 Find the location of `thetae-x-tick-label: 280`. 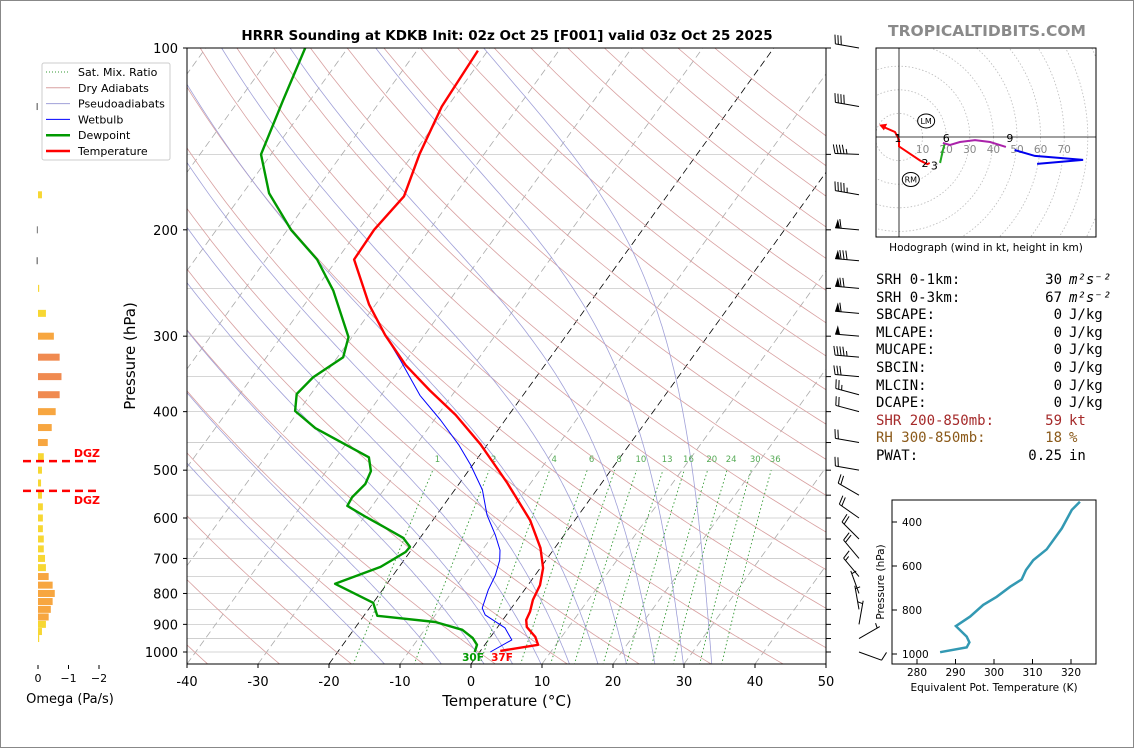

thetae-x-tick-label: 280 is located at coordinates (917, 673).